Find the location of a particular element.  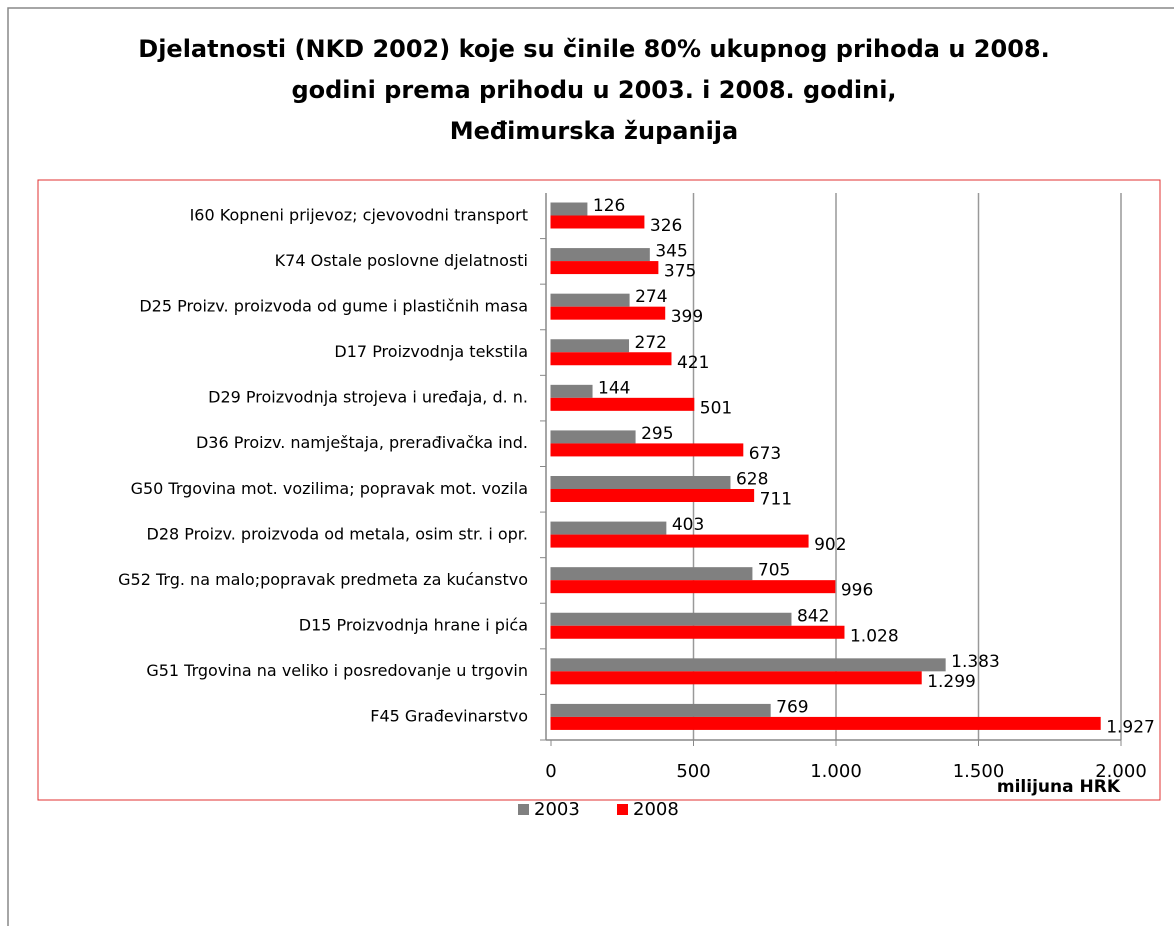

value-label: 842 is located at coordinates (813, 616).